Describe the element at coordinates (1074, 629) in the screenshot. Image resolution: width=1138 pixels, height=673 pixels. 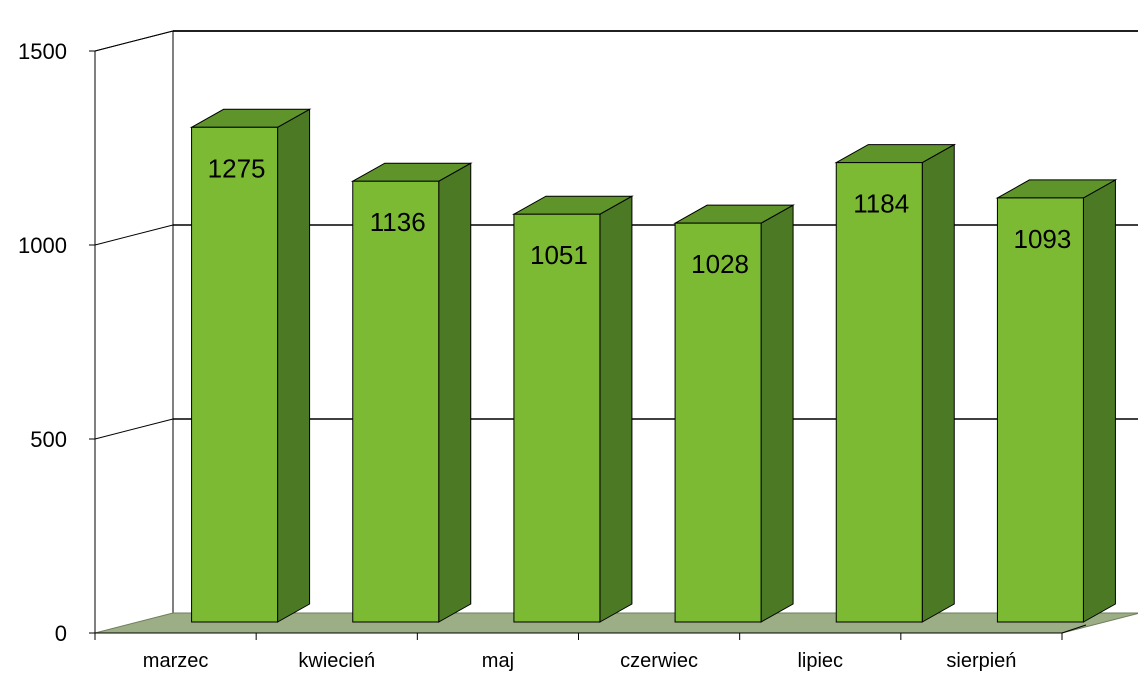
I see `x-axis-end` at that location.